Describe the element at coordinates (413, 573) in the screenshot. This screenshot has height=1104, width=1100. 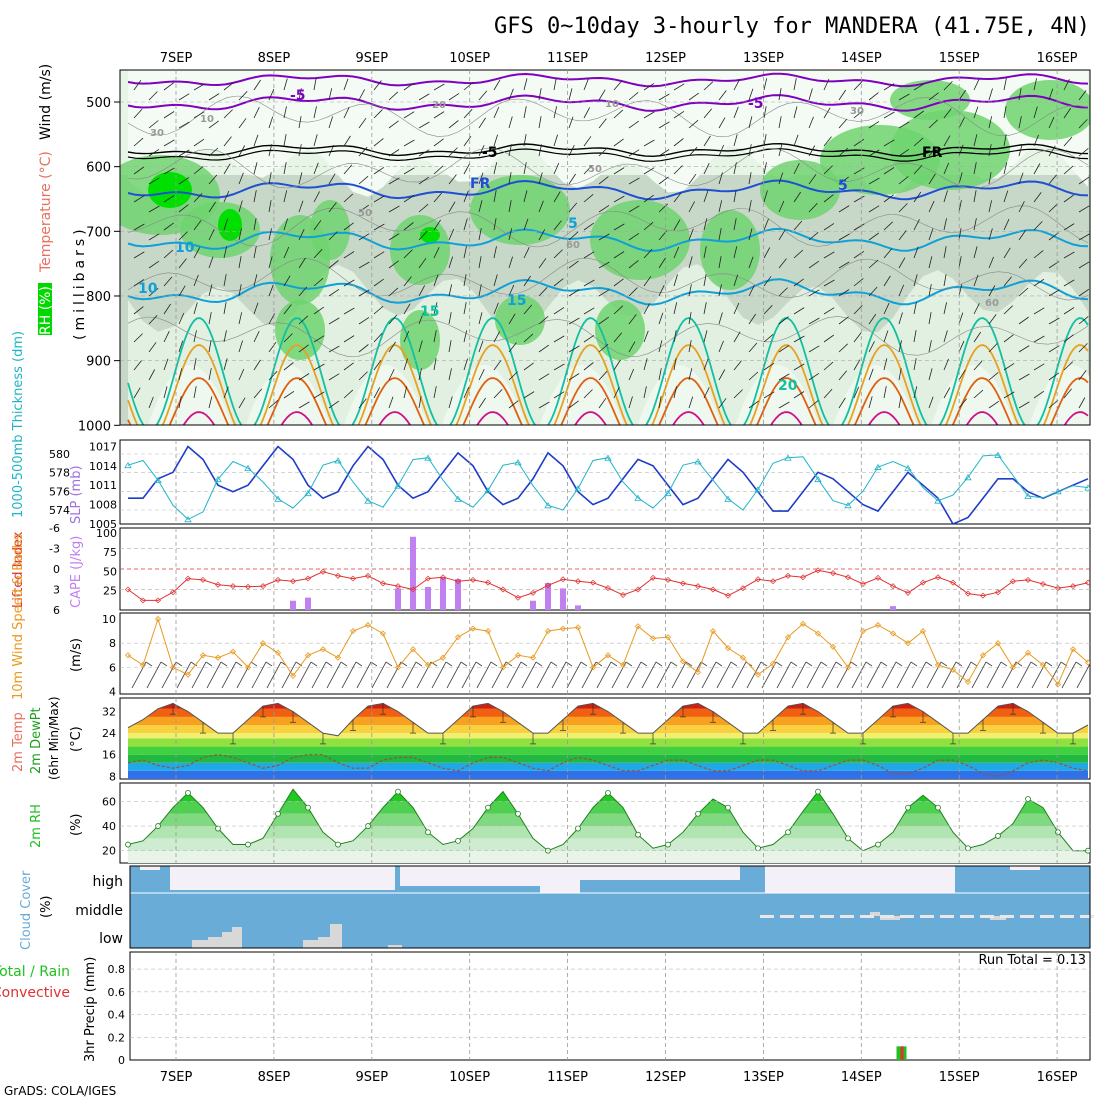
I see `cape-bar` at that location.